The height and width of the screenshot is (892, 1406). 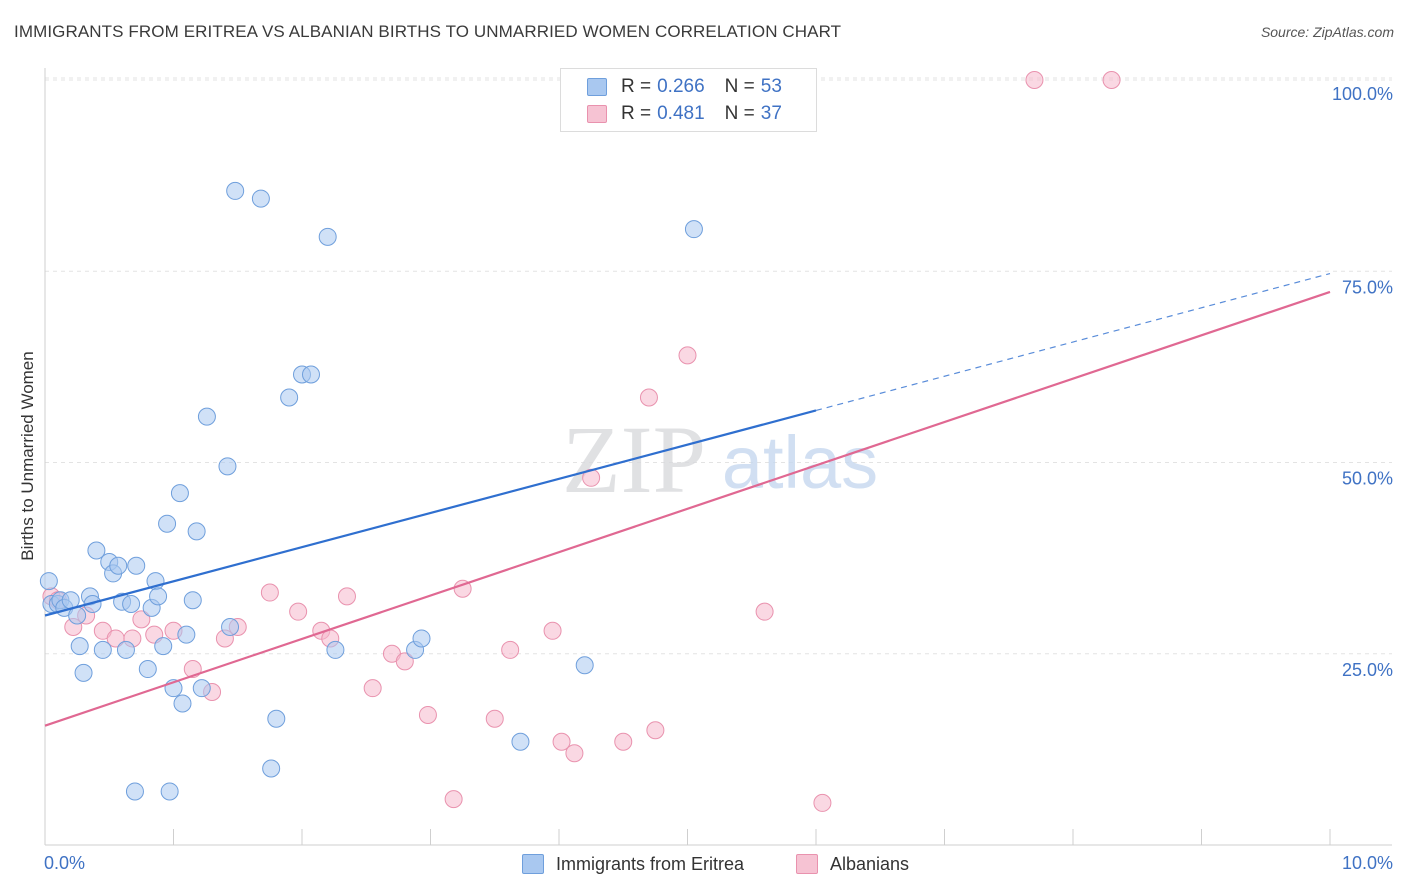 I want to click on y-axis-label: Births to Unmarried Women, so click(x=27, y=455).